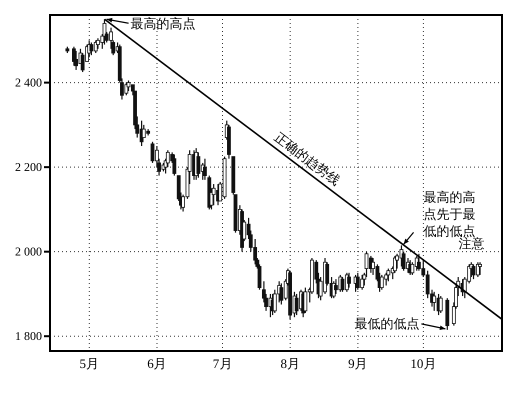 The width and height of the screenshot is (511, 395). I want to click on y-tick-label: 2 200, so click(28, 167).